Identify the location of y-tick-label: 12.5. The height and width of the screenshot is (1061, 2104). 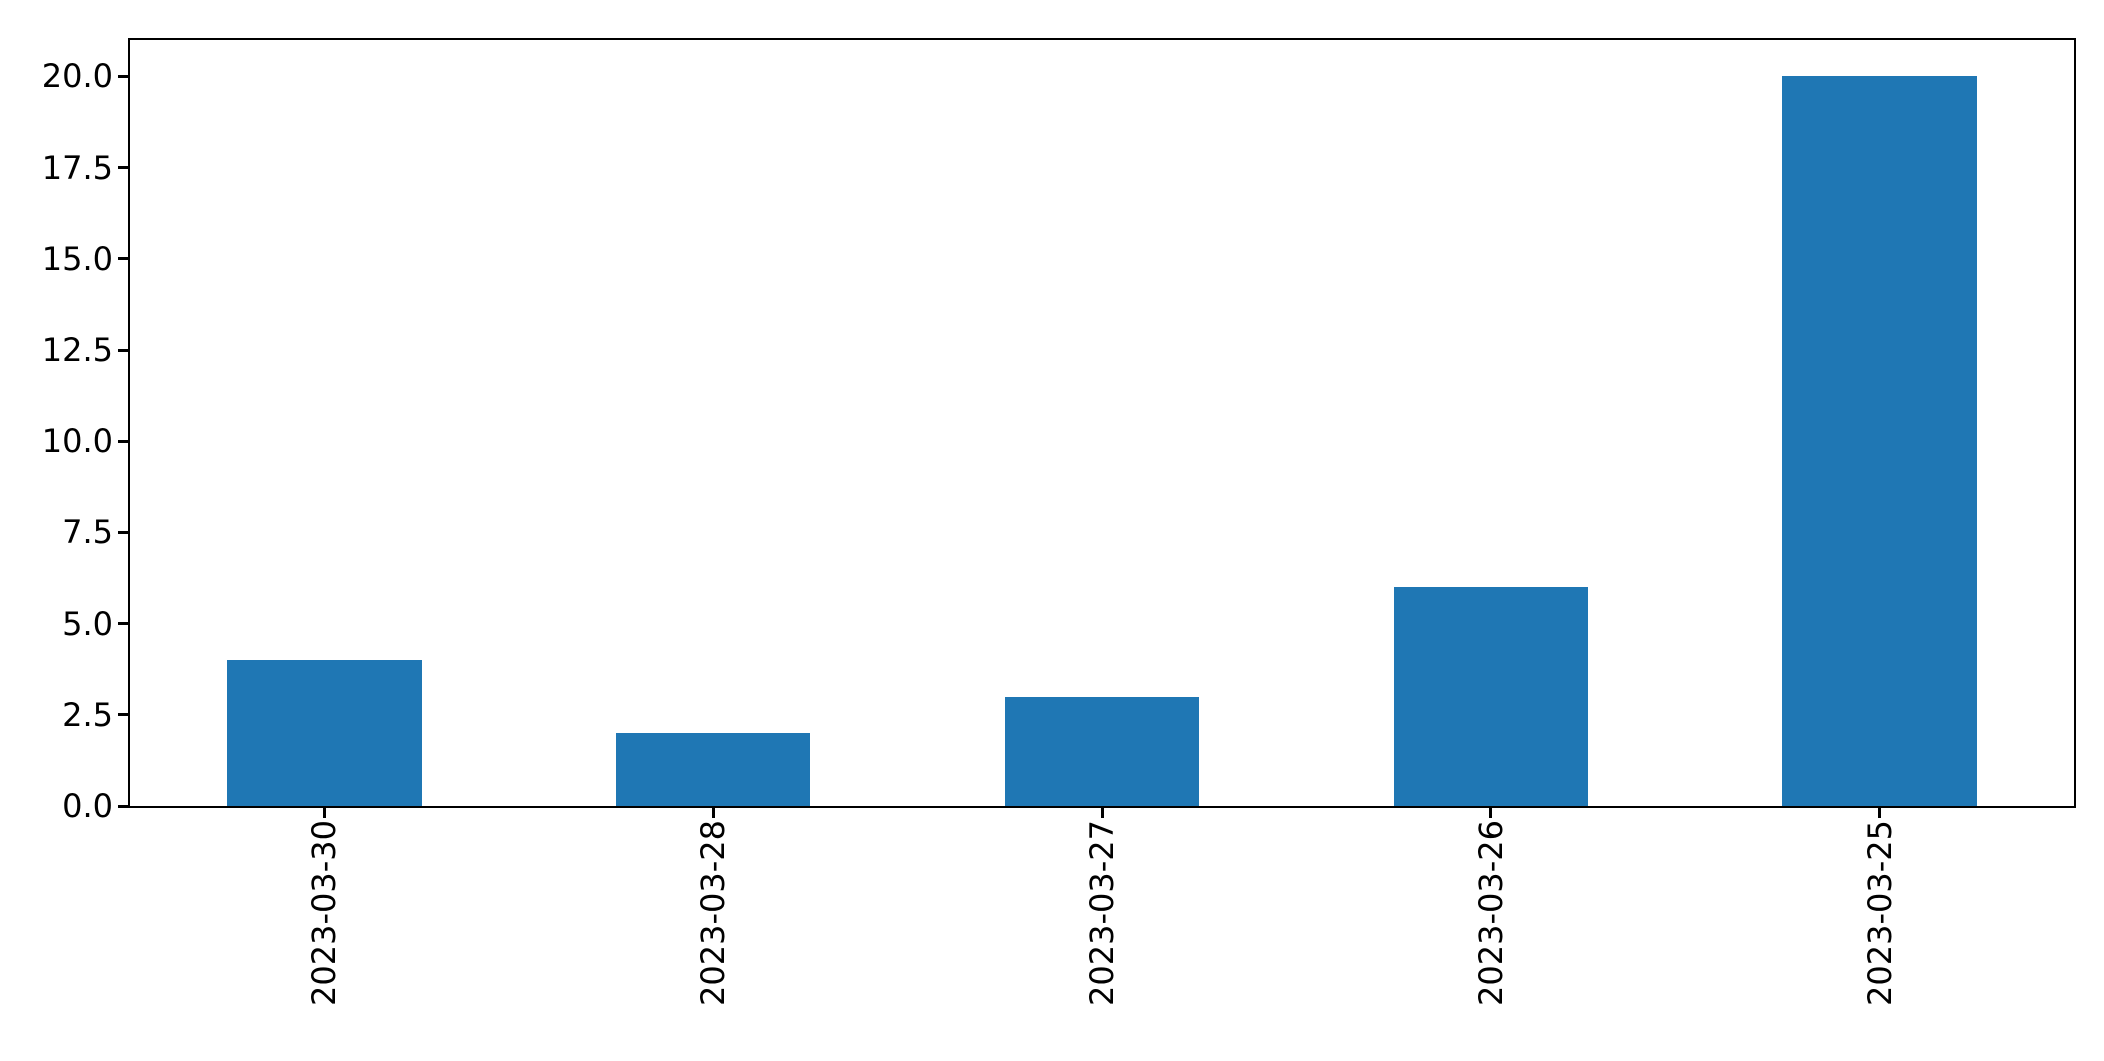
(77, 350).